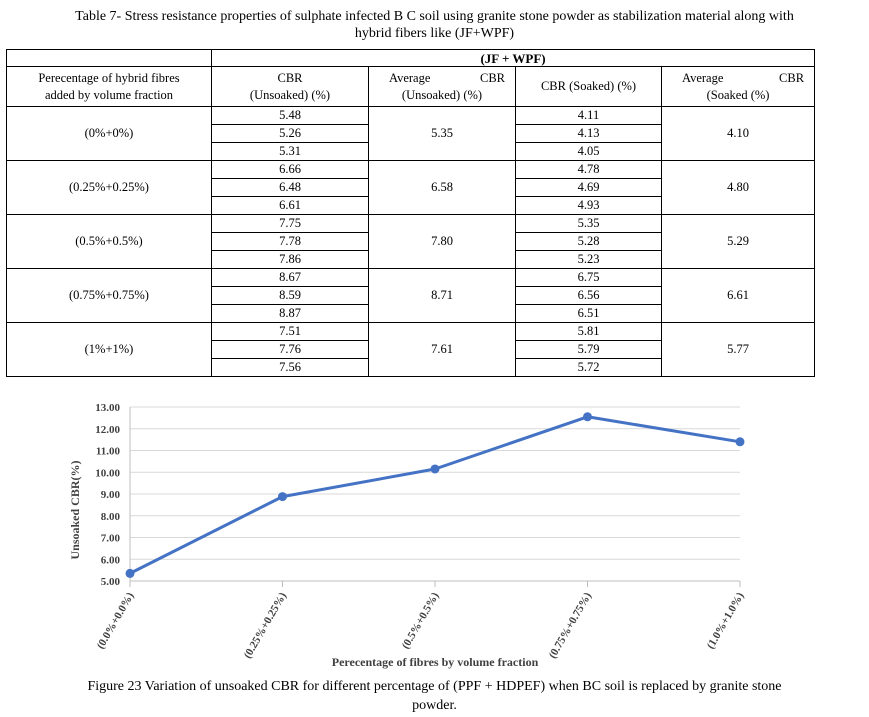 This screenshot has width=869, height=717. What do you see at coordinates (109, 133) in the screenshot?
I see `cell-fraction: (0%+0%)` at bounding box center [109, 133].